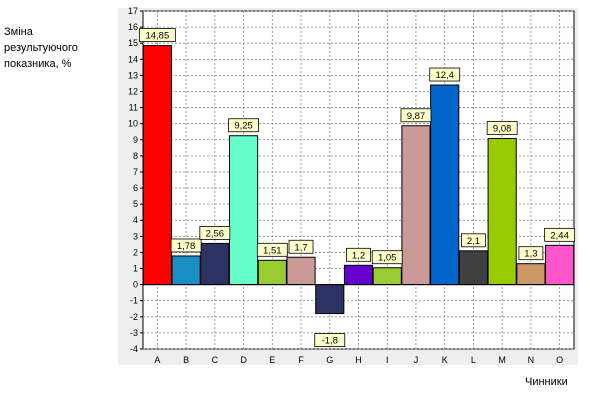  What do you see at coordinates (531, 360) in the screenshot?
I see `x-tick-label: N` at bounding box center [531, 360].